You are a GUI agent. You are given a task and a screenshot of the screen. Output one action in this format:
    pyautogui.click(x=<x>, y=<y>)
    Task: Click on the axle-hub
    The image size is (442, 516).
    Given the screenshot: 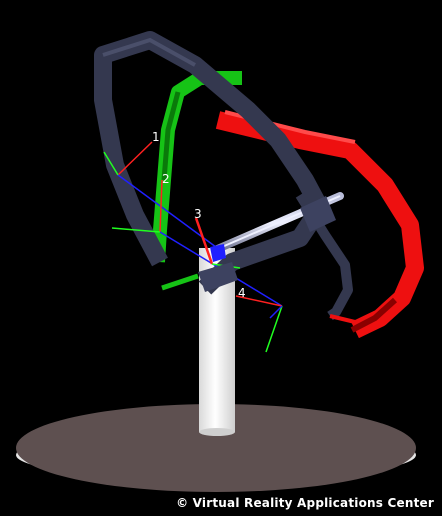 What is the action you would take?
    pyautogui.click(x=218, y=253)
    